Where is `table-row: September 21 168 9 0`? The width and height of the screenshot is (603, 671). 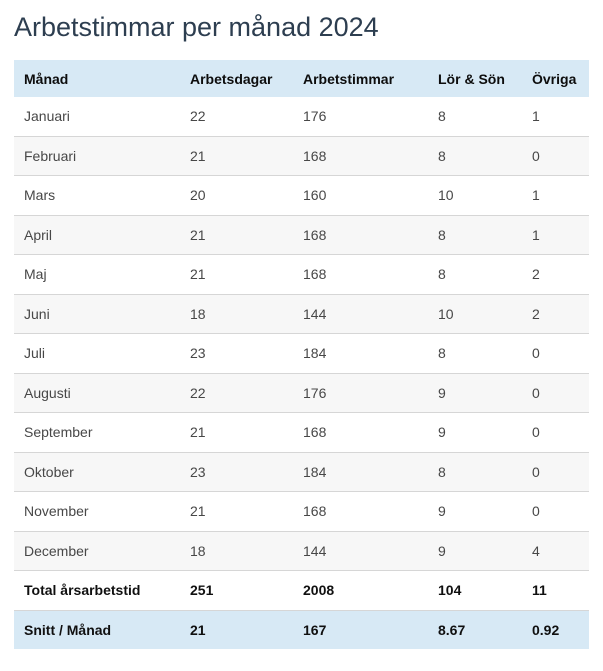
table-row: September 21 168 9 0 is located at coordinates (301, 432).